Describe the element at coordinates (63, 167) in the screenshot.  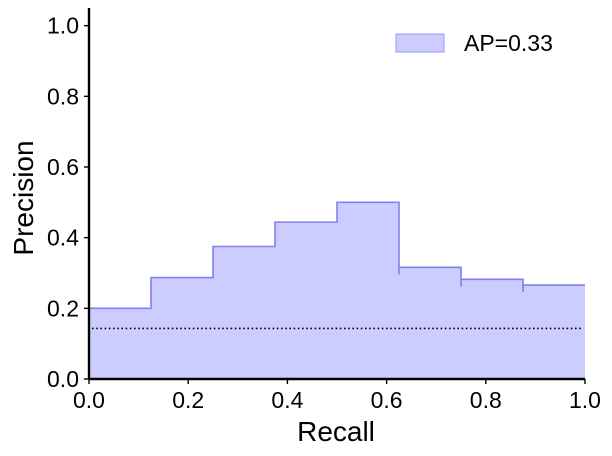
I see `y-tick-label: 0.6` at that location.